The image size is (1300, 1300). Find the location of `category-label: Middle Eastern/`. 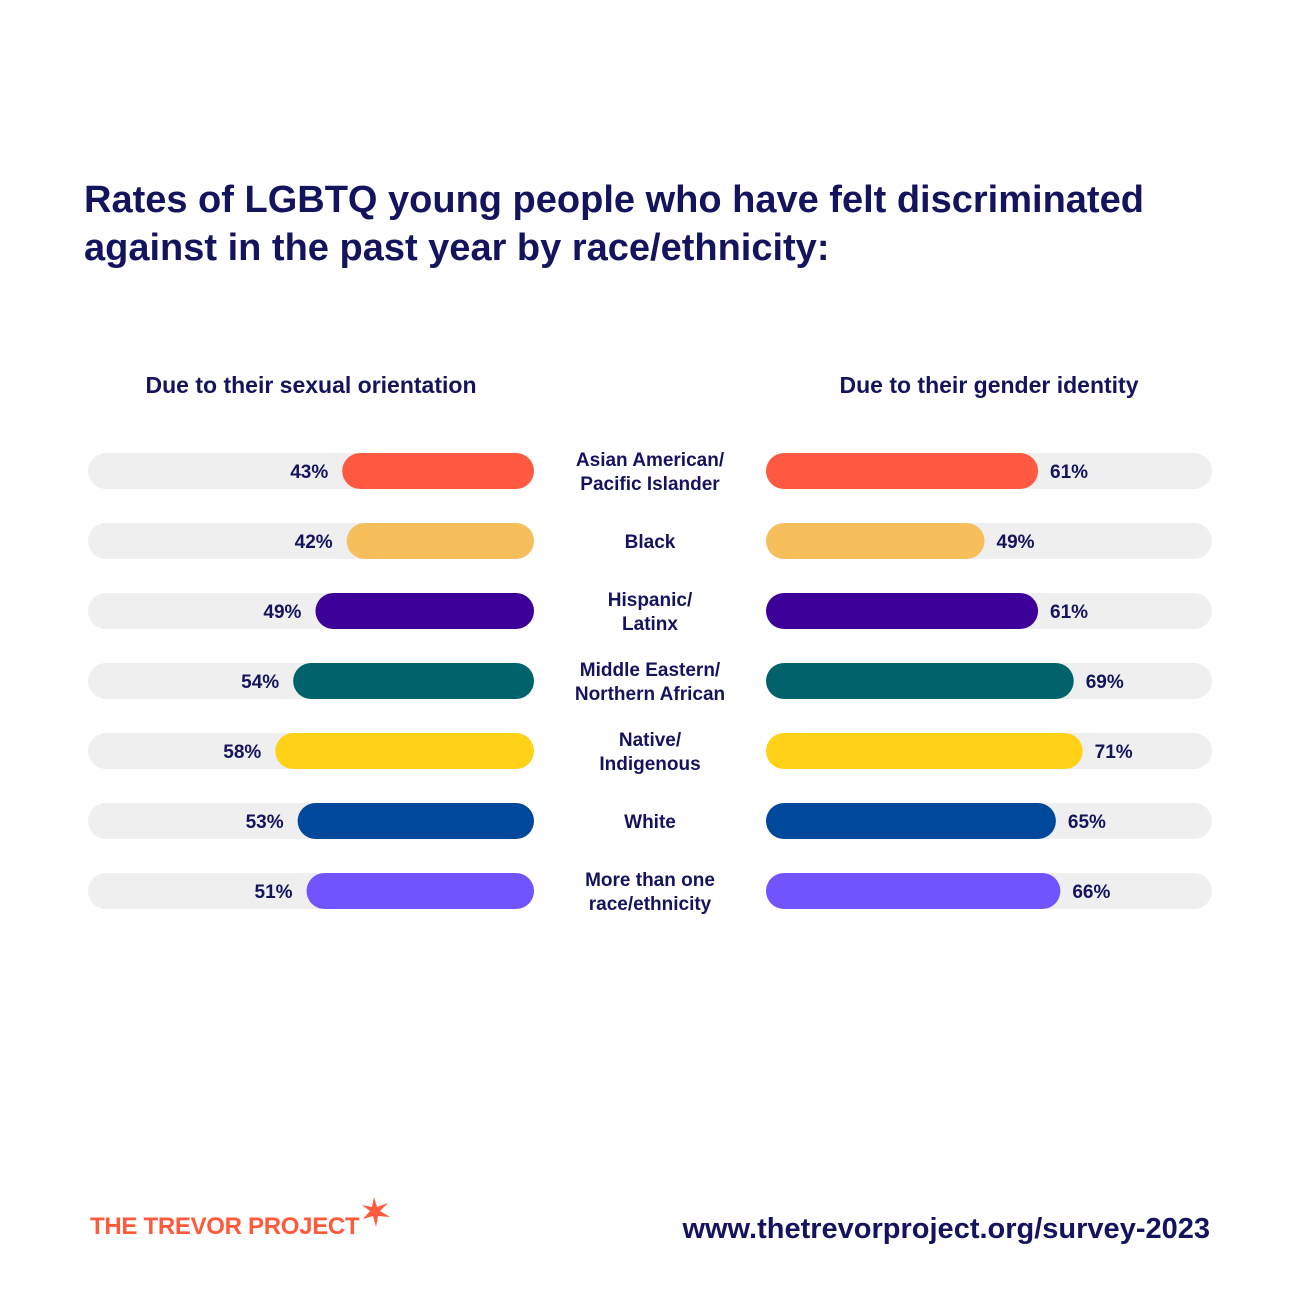

category-label: Middle Eastern/ is located at coordinates (650, 670).